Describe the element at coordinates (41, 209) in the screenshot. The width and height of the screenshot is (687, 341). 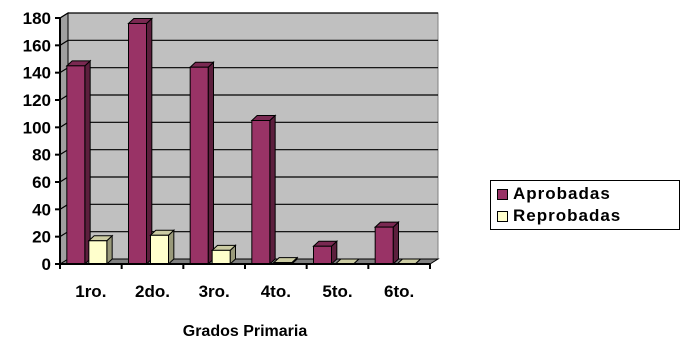
I see `y-tick-label-40: 40` at that location.